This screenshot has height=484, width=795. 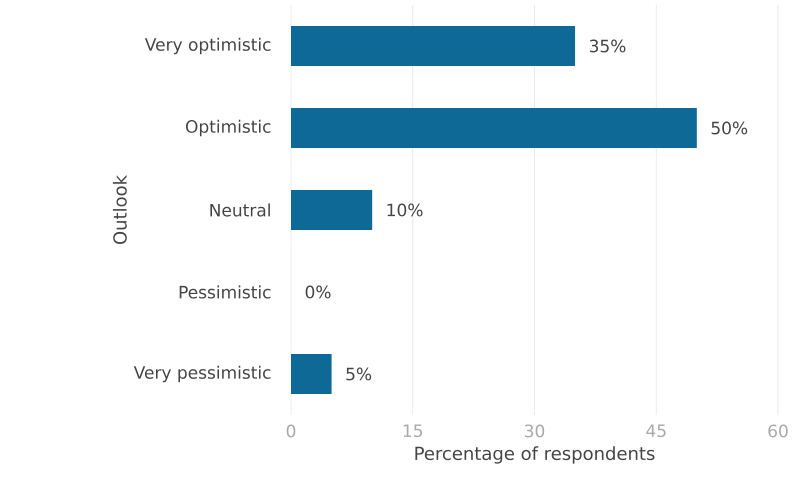 What do you see at coordinates (207, 46) in the screenshot?
I see `y-tick-label: Very optimistic` at bounding box center [207, 46].